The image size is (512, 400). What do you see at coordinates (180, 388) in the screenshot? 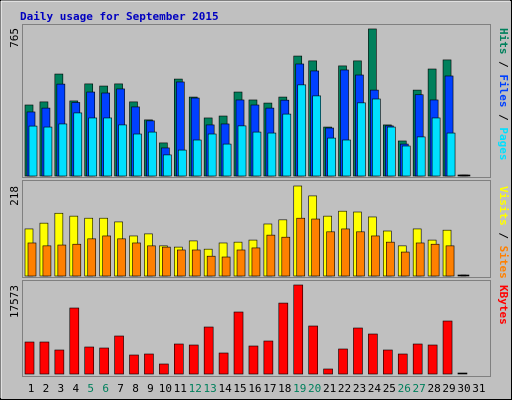
I see `x-tick-label: 11` at bounding box center [180, 388].